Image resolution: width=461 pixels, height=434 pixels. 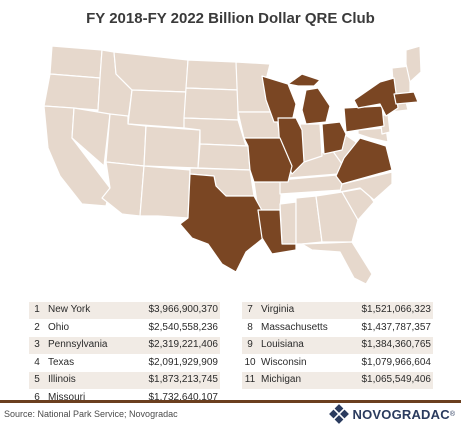 What do you see at coordinates (337, 217) in the screenshot?
I see `state-georgia` at bounding box center [337, 217].